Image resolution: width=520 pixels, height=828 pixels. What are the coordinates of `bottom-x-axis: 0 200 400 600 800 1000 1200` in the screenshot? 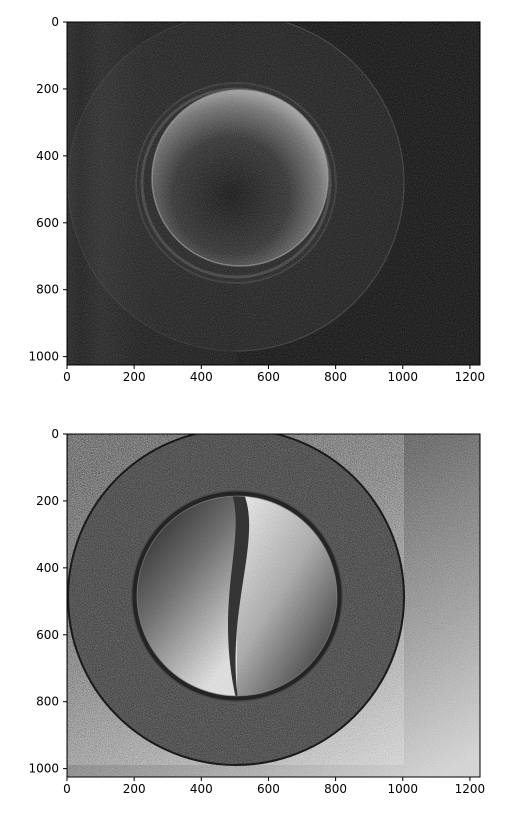 It's located at (274, 786).